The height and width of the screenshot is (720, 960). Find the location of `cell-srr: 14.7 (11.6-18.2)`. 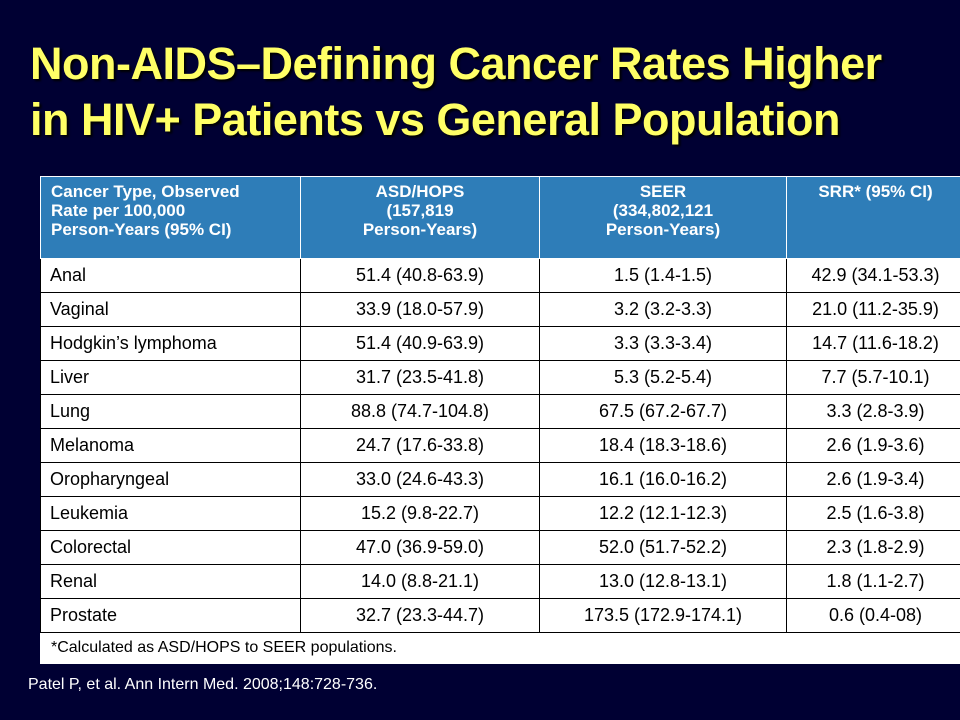

cell-srr: 14.7 (11.6-18.2) is located at coordinates (873, 343).